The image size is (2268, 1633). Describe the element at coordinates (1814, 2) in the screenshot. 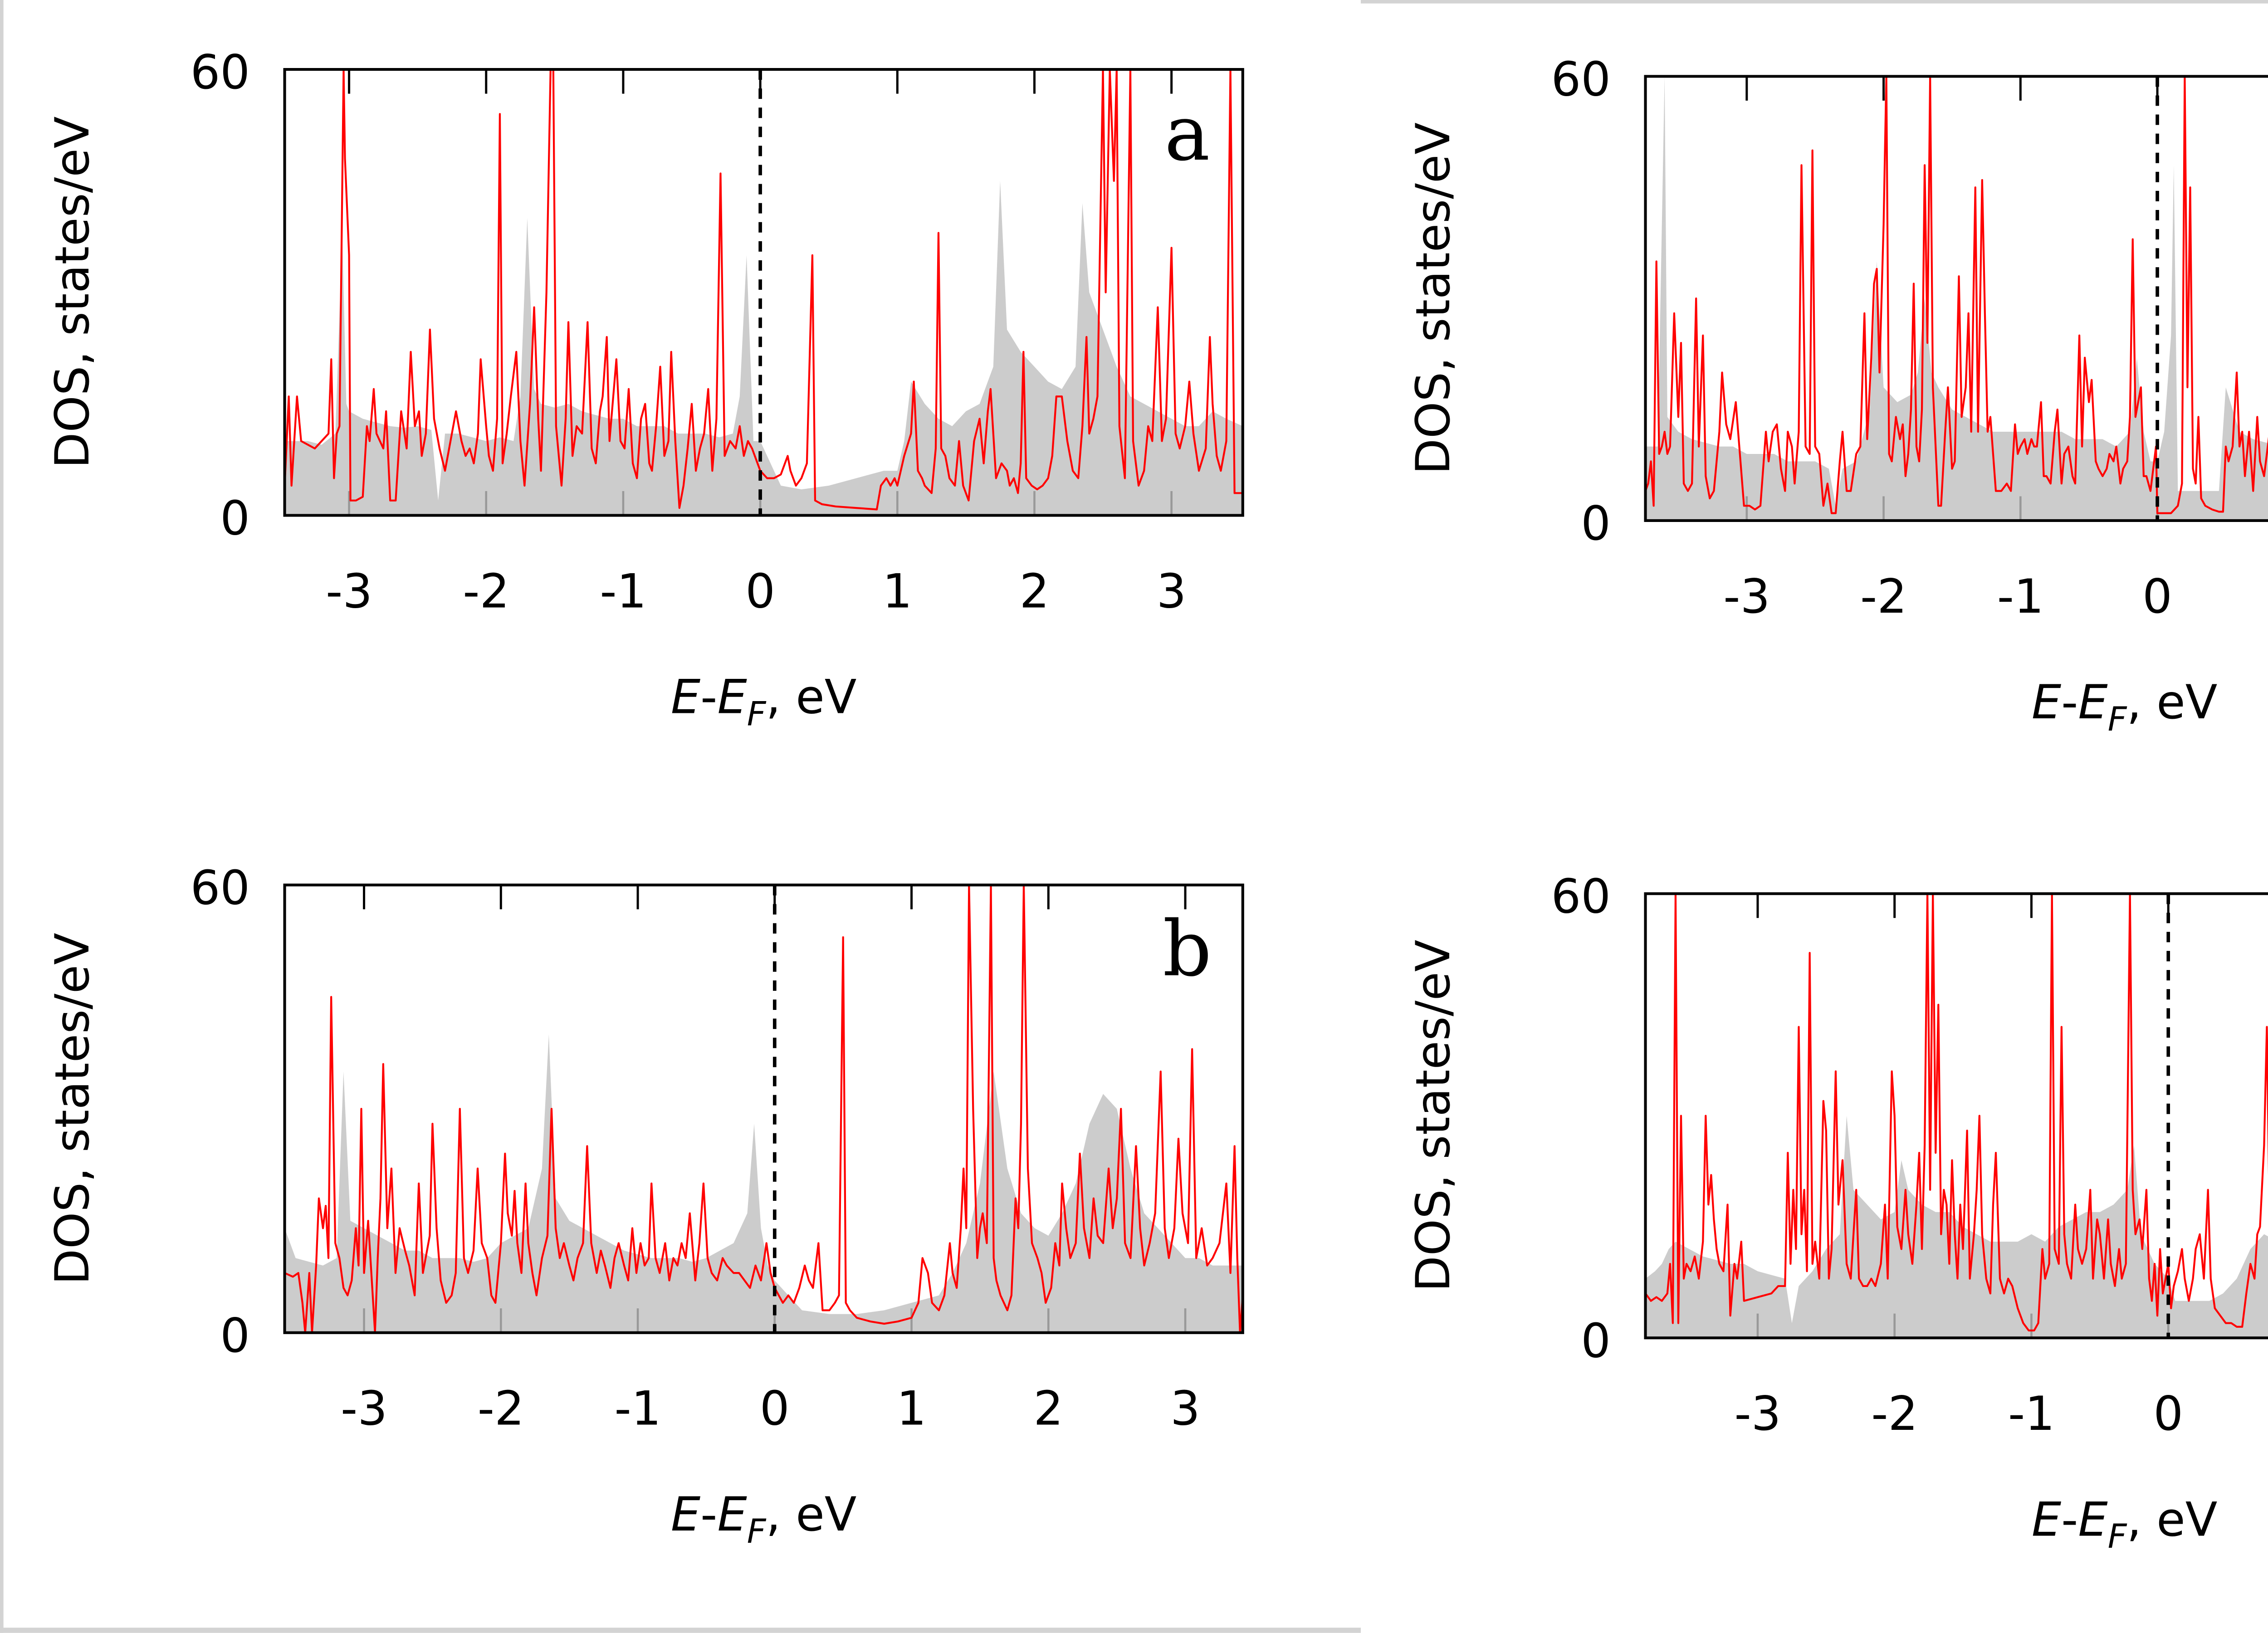

I see `top-border-strip` at that location.